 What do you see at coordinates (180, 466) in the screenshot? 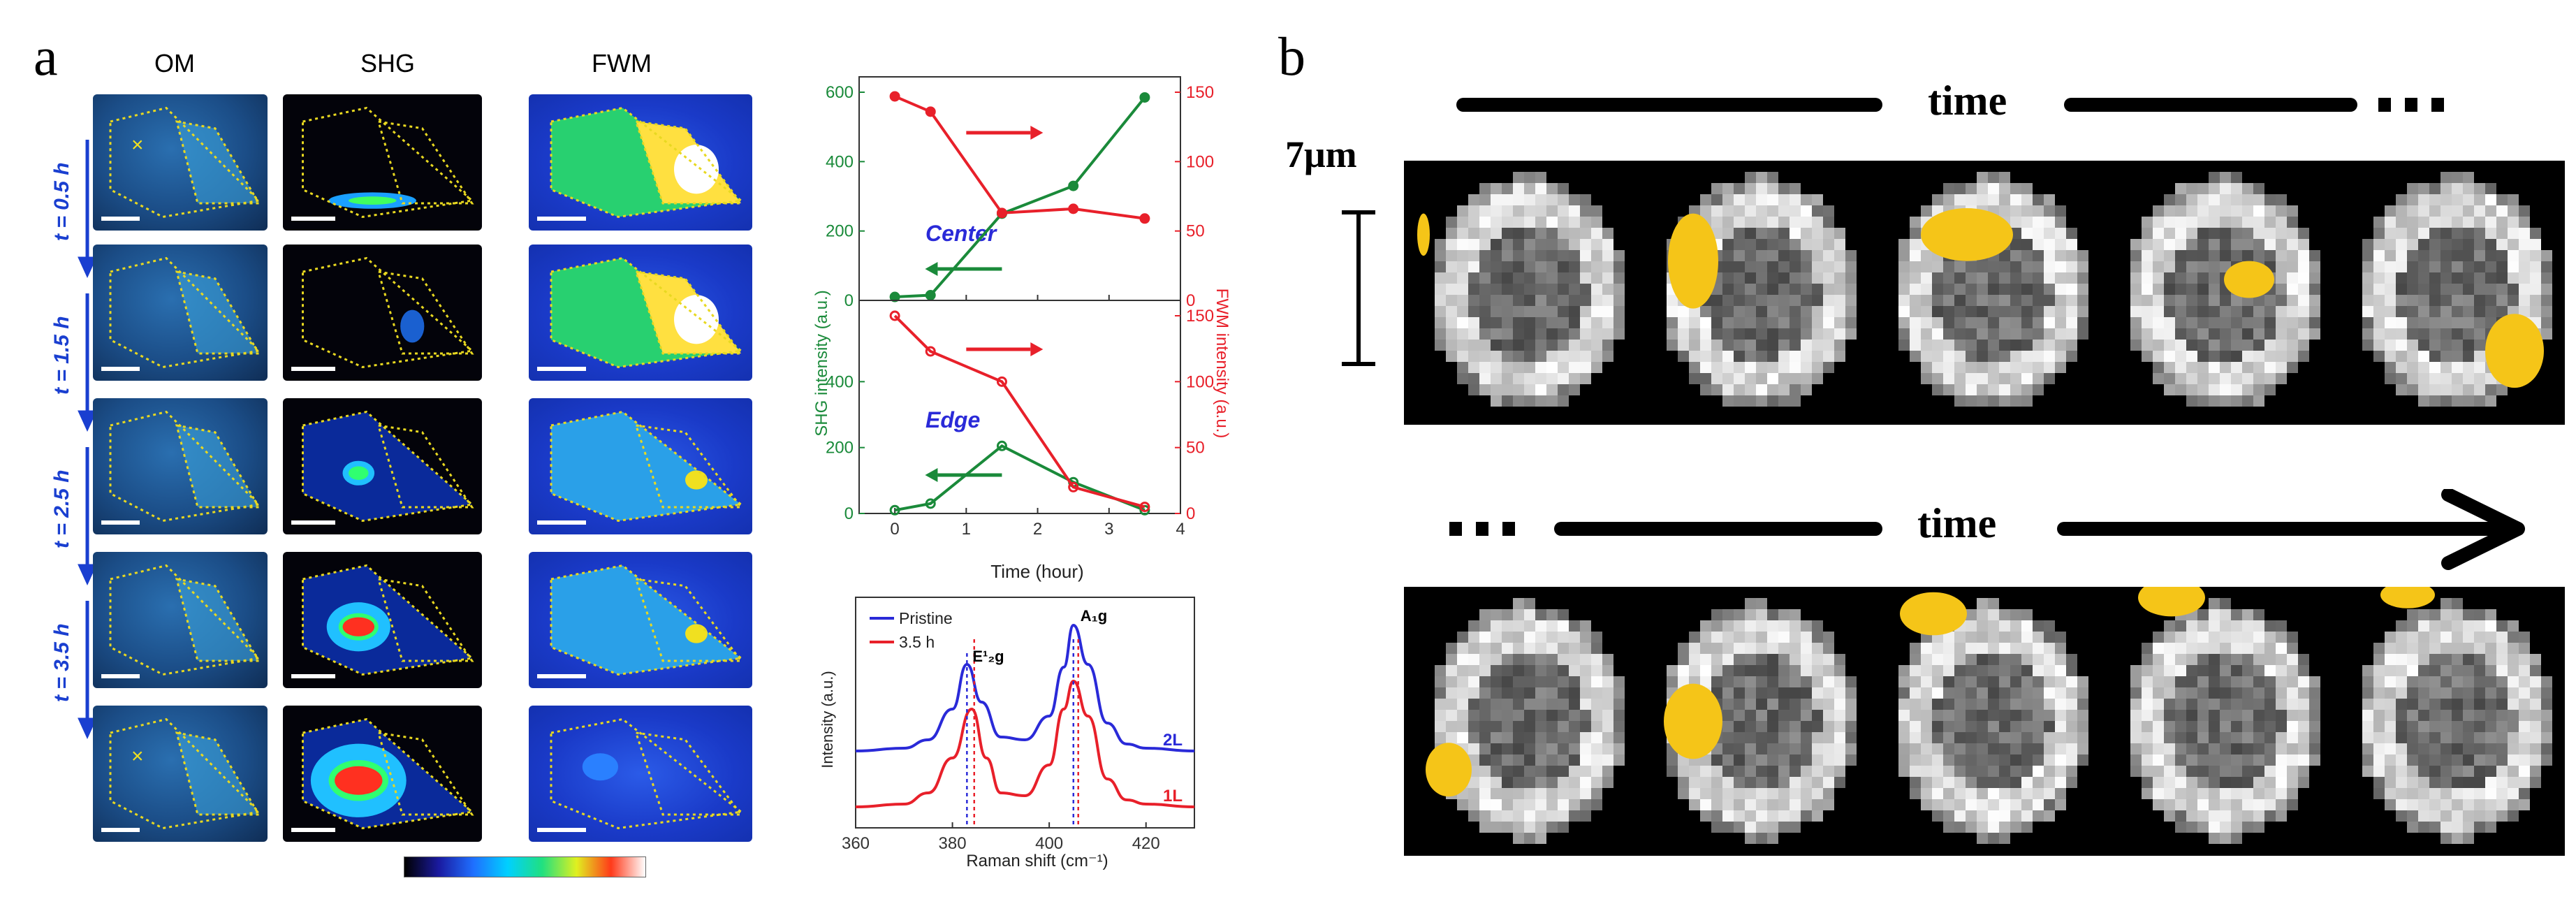
I see `om-image-r3` at bounding box center [180, 466].